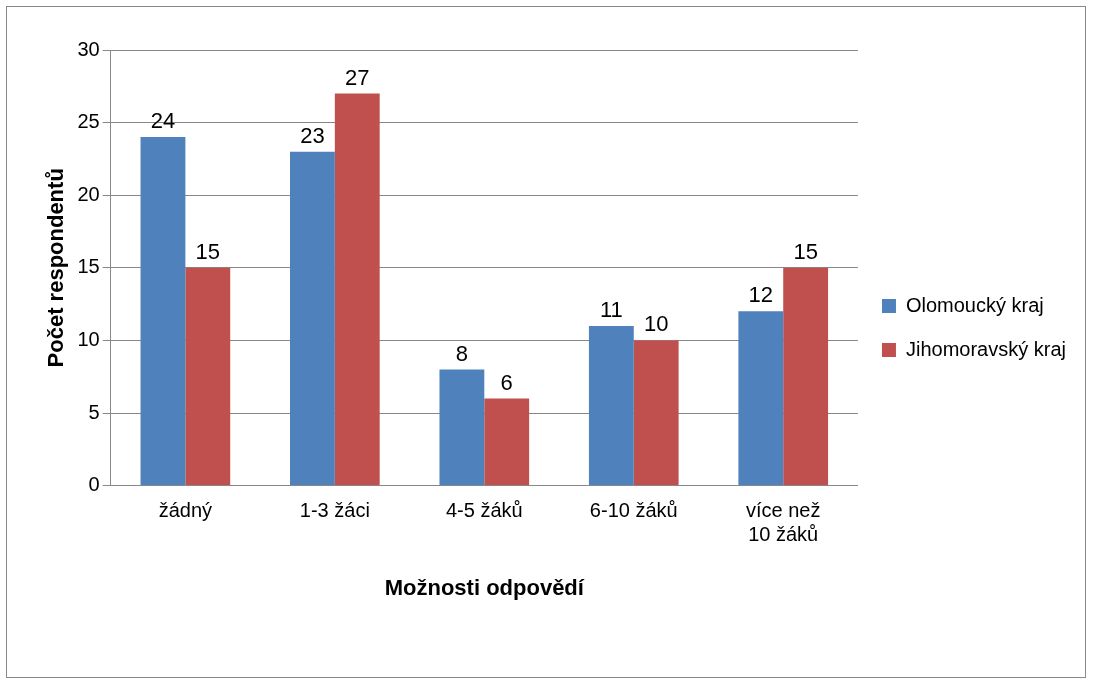 Image resolution: width=1096 pixels, height=686 pixels. I want to click on y-tick-label: 10, so click(88, 338).